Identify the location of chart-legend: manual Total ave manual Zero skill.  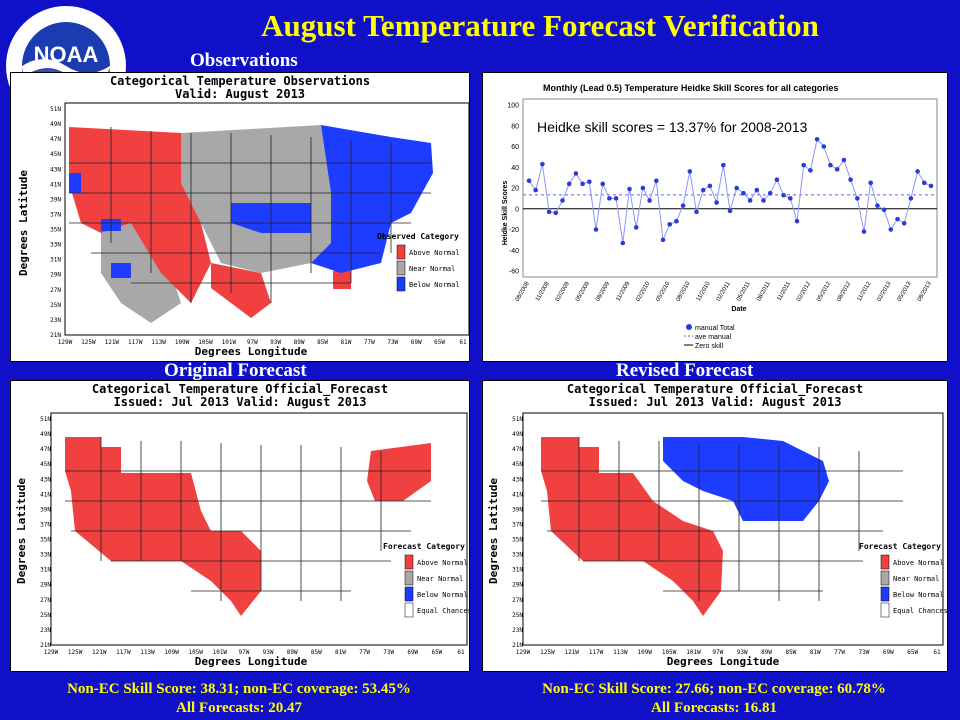
(709, 337).